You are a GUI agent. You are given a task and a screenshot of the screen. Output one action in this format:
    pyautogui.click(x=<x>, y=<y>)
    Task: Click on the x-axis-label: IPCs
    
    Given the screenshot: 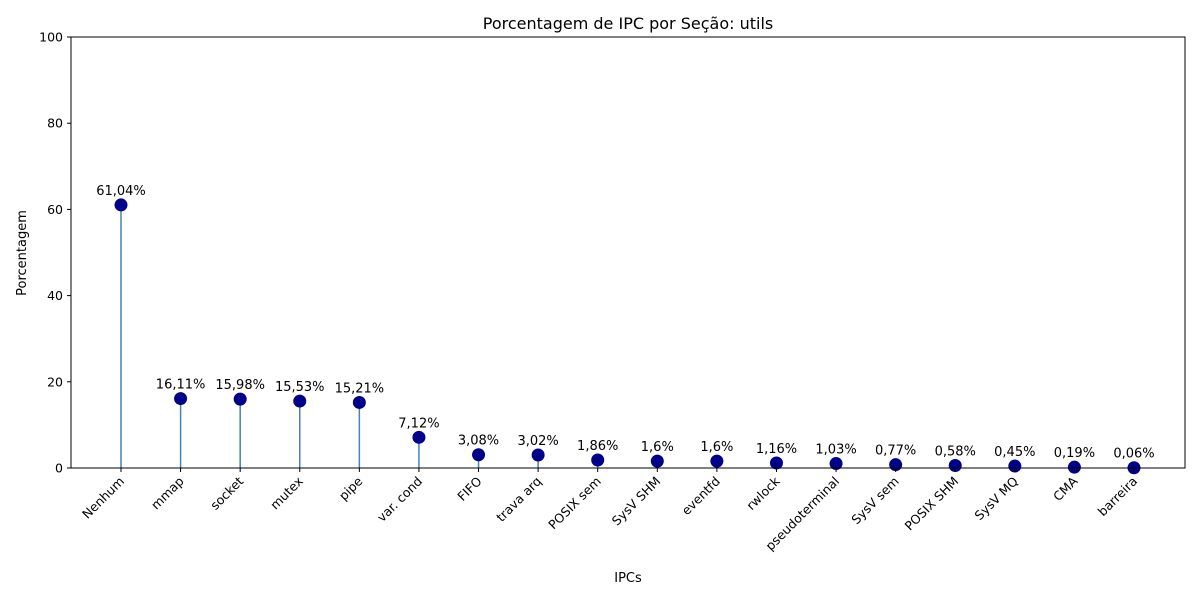 What is the action you would take?
    pyautogui.click(x=628, y=578)
    